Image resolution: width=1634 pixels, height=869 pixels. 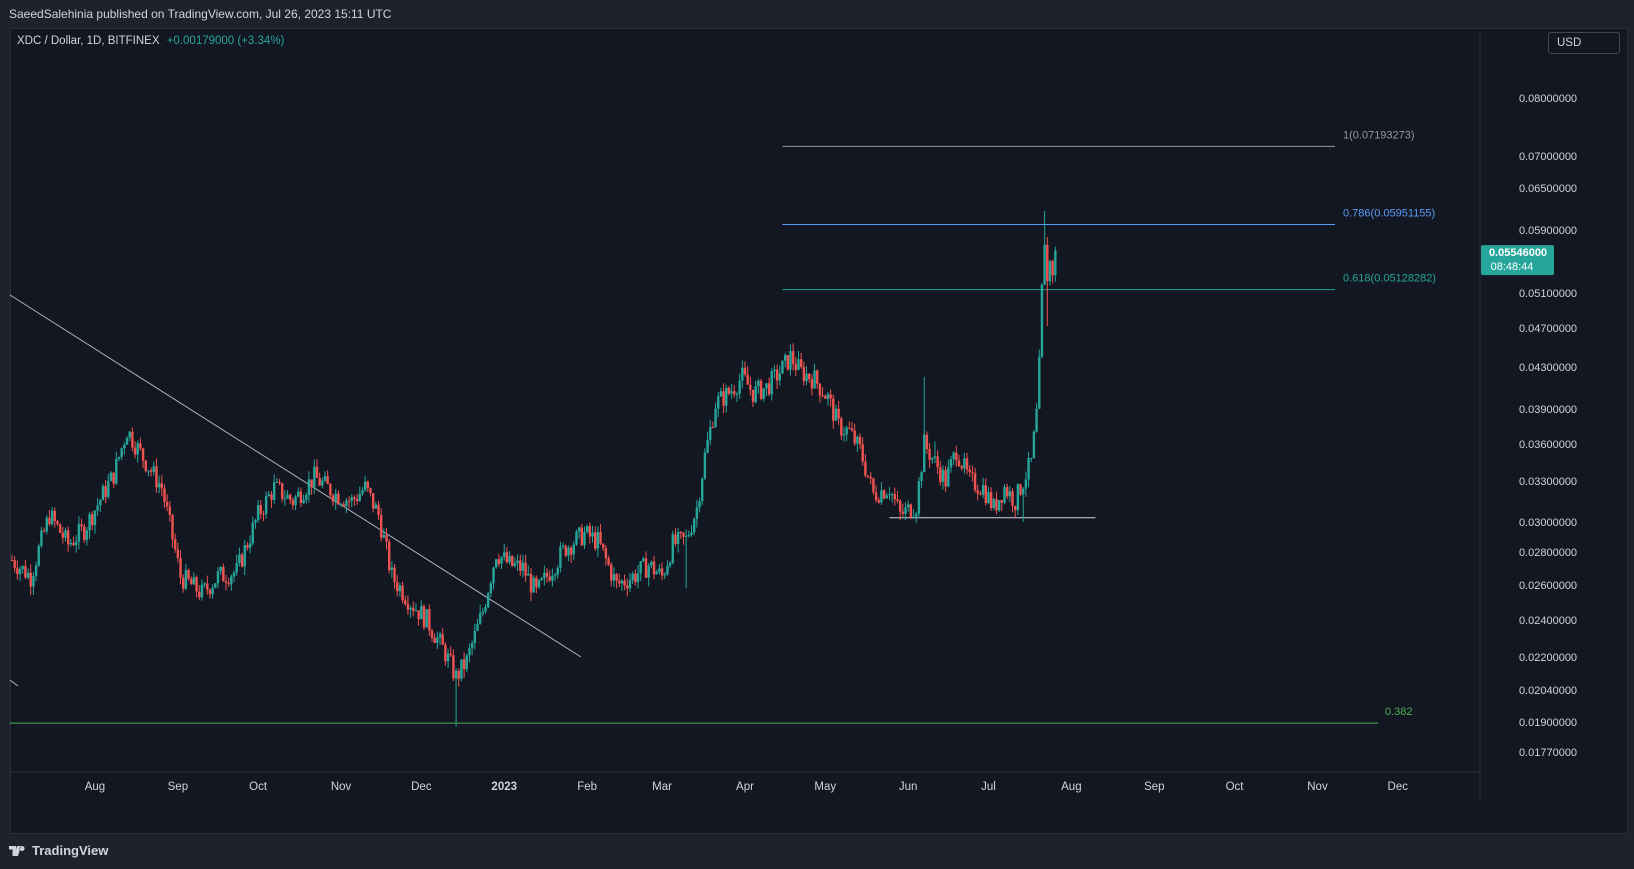 I want to click on tradingview-brand: TradingView, so click(x=58, y=850).